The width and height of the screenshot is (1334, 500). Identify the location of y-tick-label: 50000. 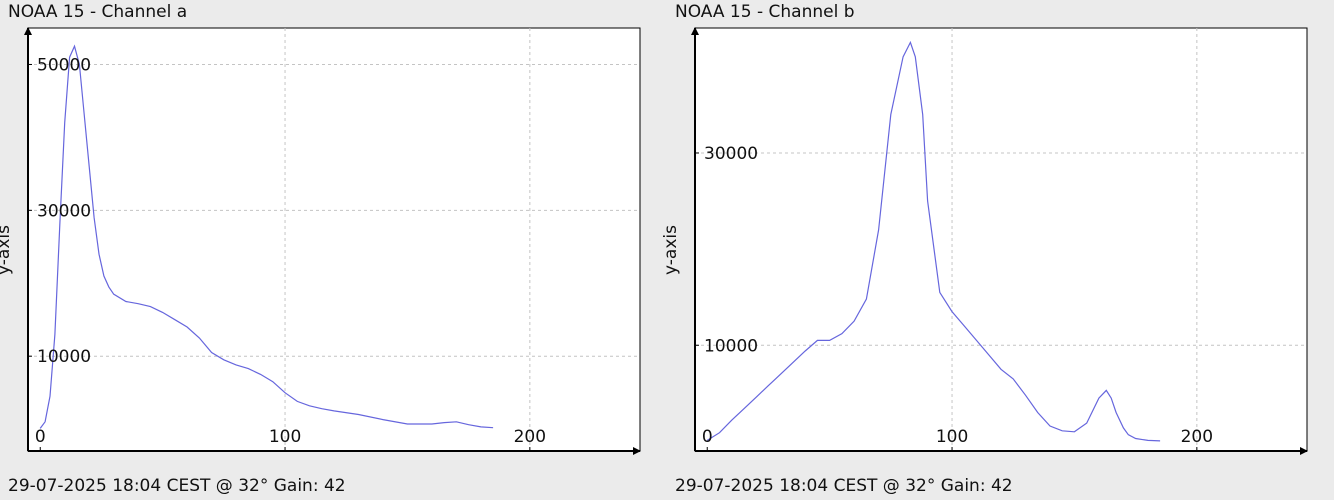
(64, 65).